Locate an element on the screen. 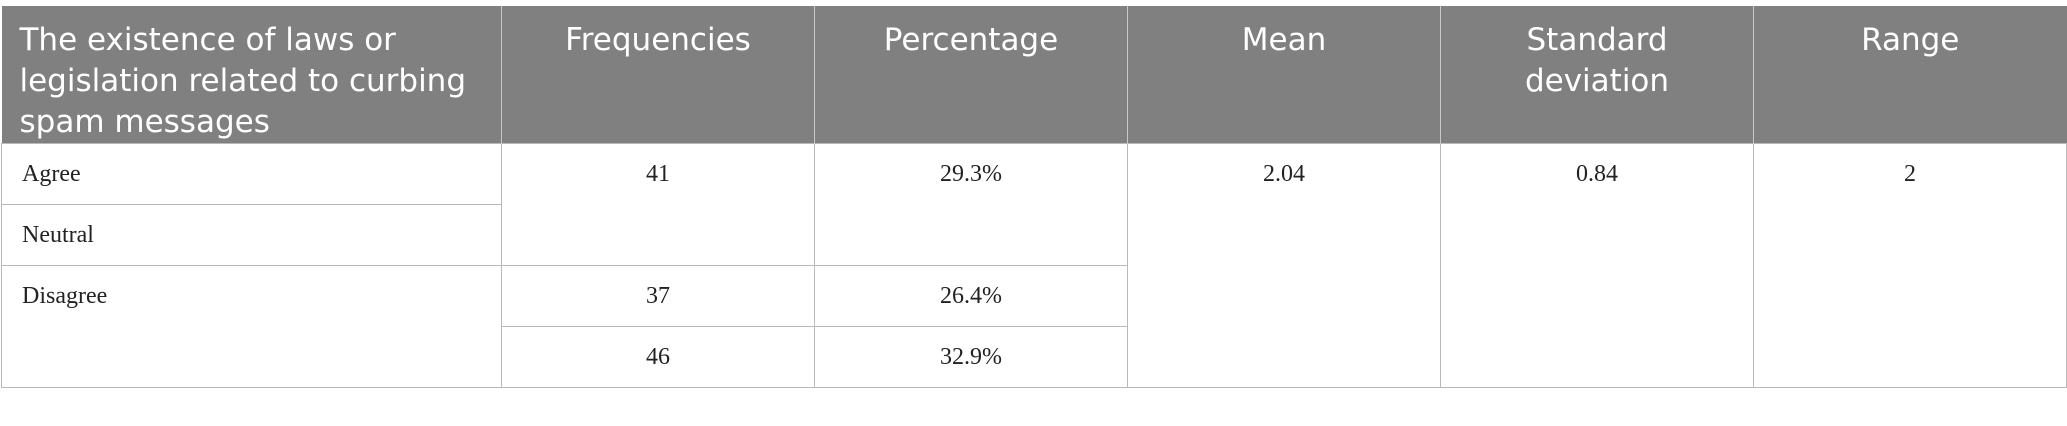 The height and width of the screenshot is (426, 2067). cell: 2 is located at coordinates (1910, 265).